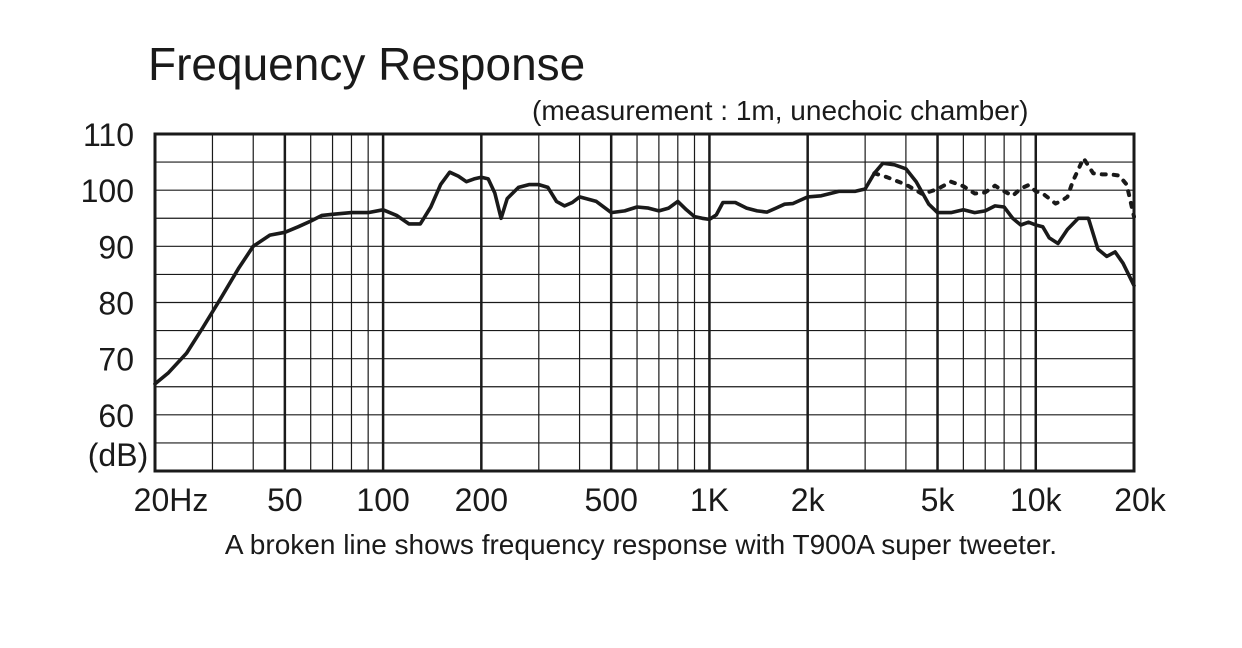 The image size is (1242, 648). What do you see at coordinates (938, 500) in the screenshot?
I see `x-tick-label: 5k` at bounding box center [938, 500].